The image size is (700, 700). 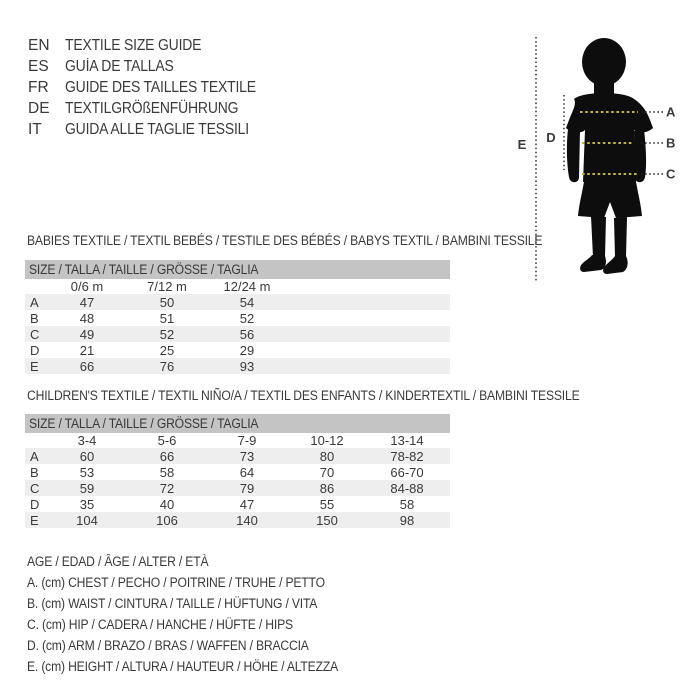 What do you see at coordinates (167, 350) in the screenshot?
I see `cell-value: 25` at bounding box center [167, 350].